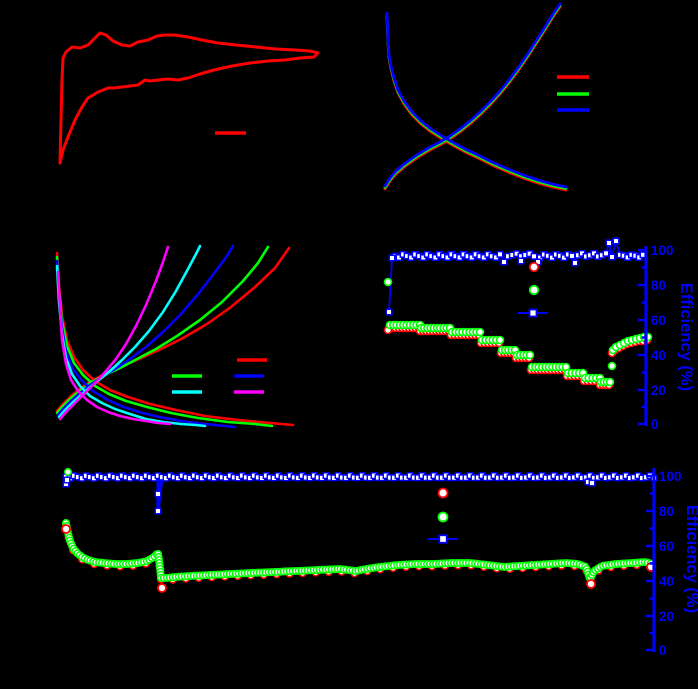  I want to click on d-legend-blue-square, so click(533, 313).